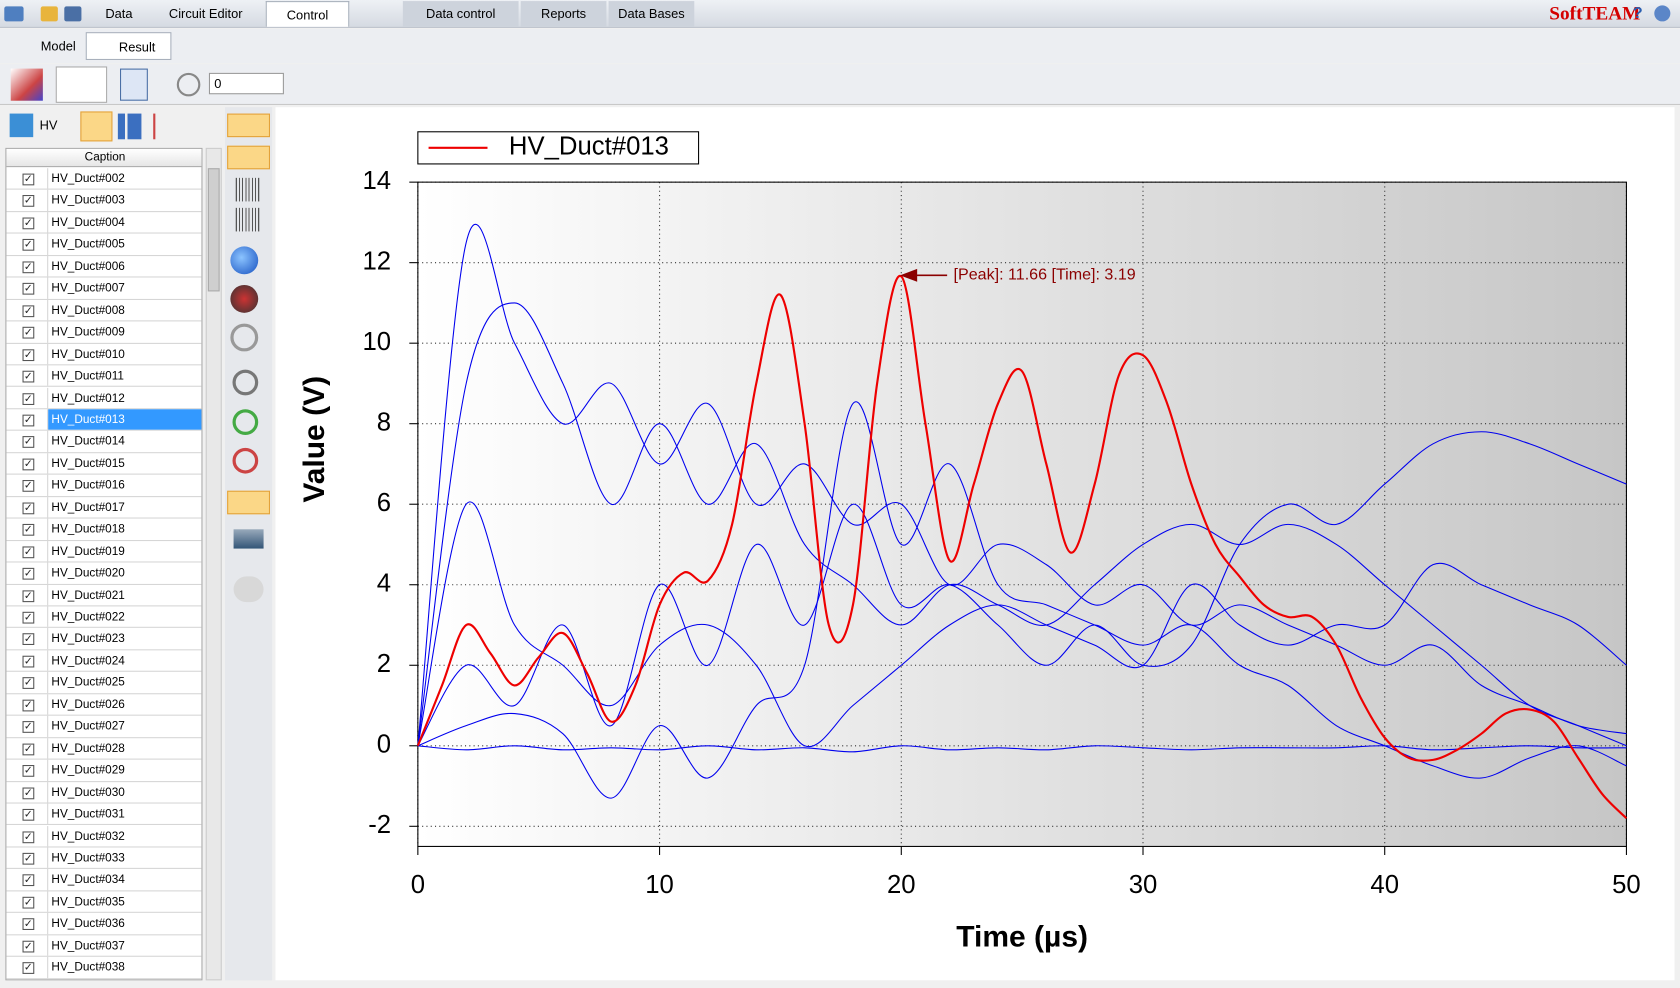 Image resolution: width=1680 pixels, height=988 pixels. Describe the element at coordinates (104, 266) in the screenshot. I see `list-row: ✓ HV_Duct#006` at that location.